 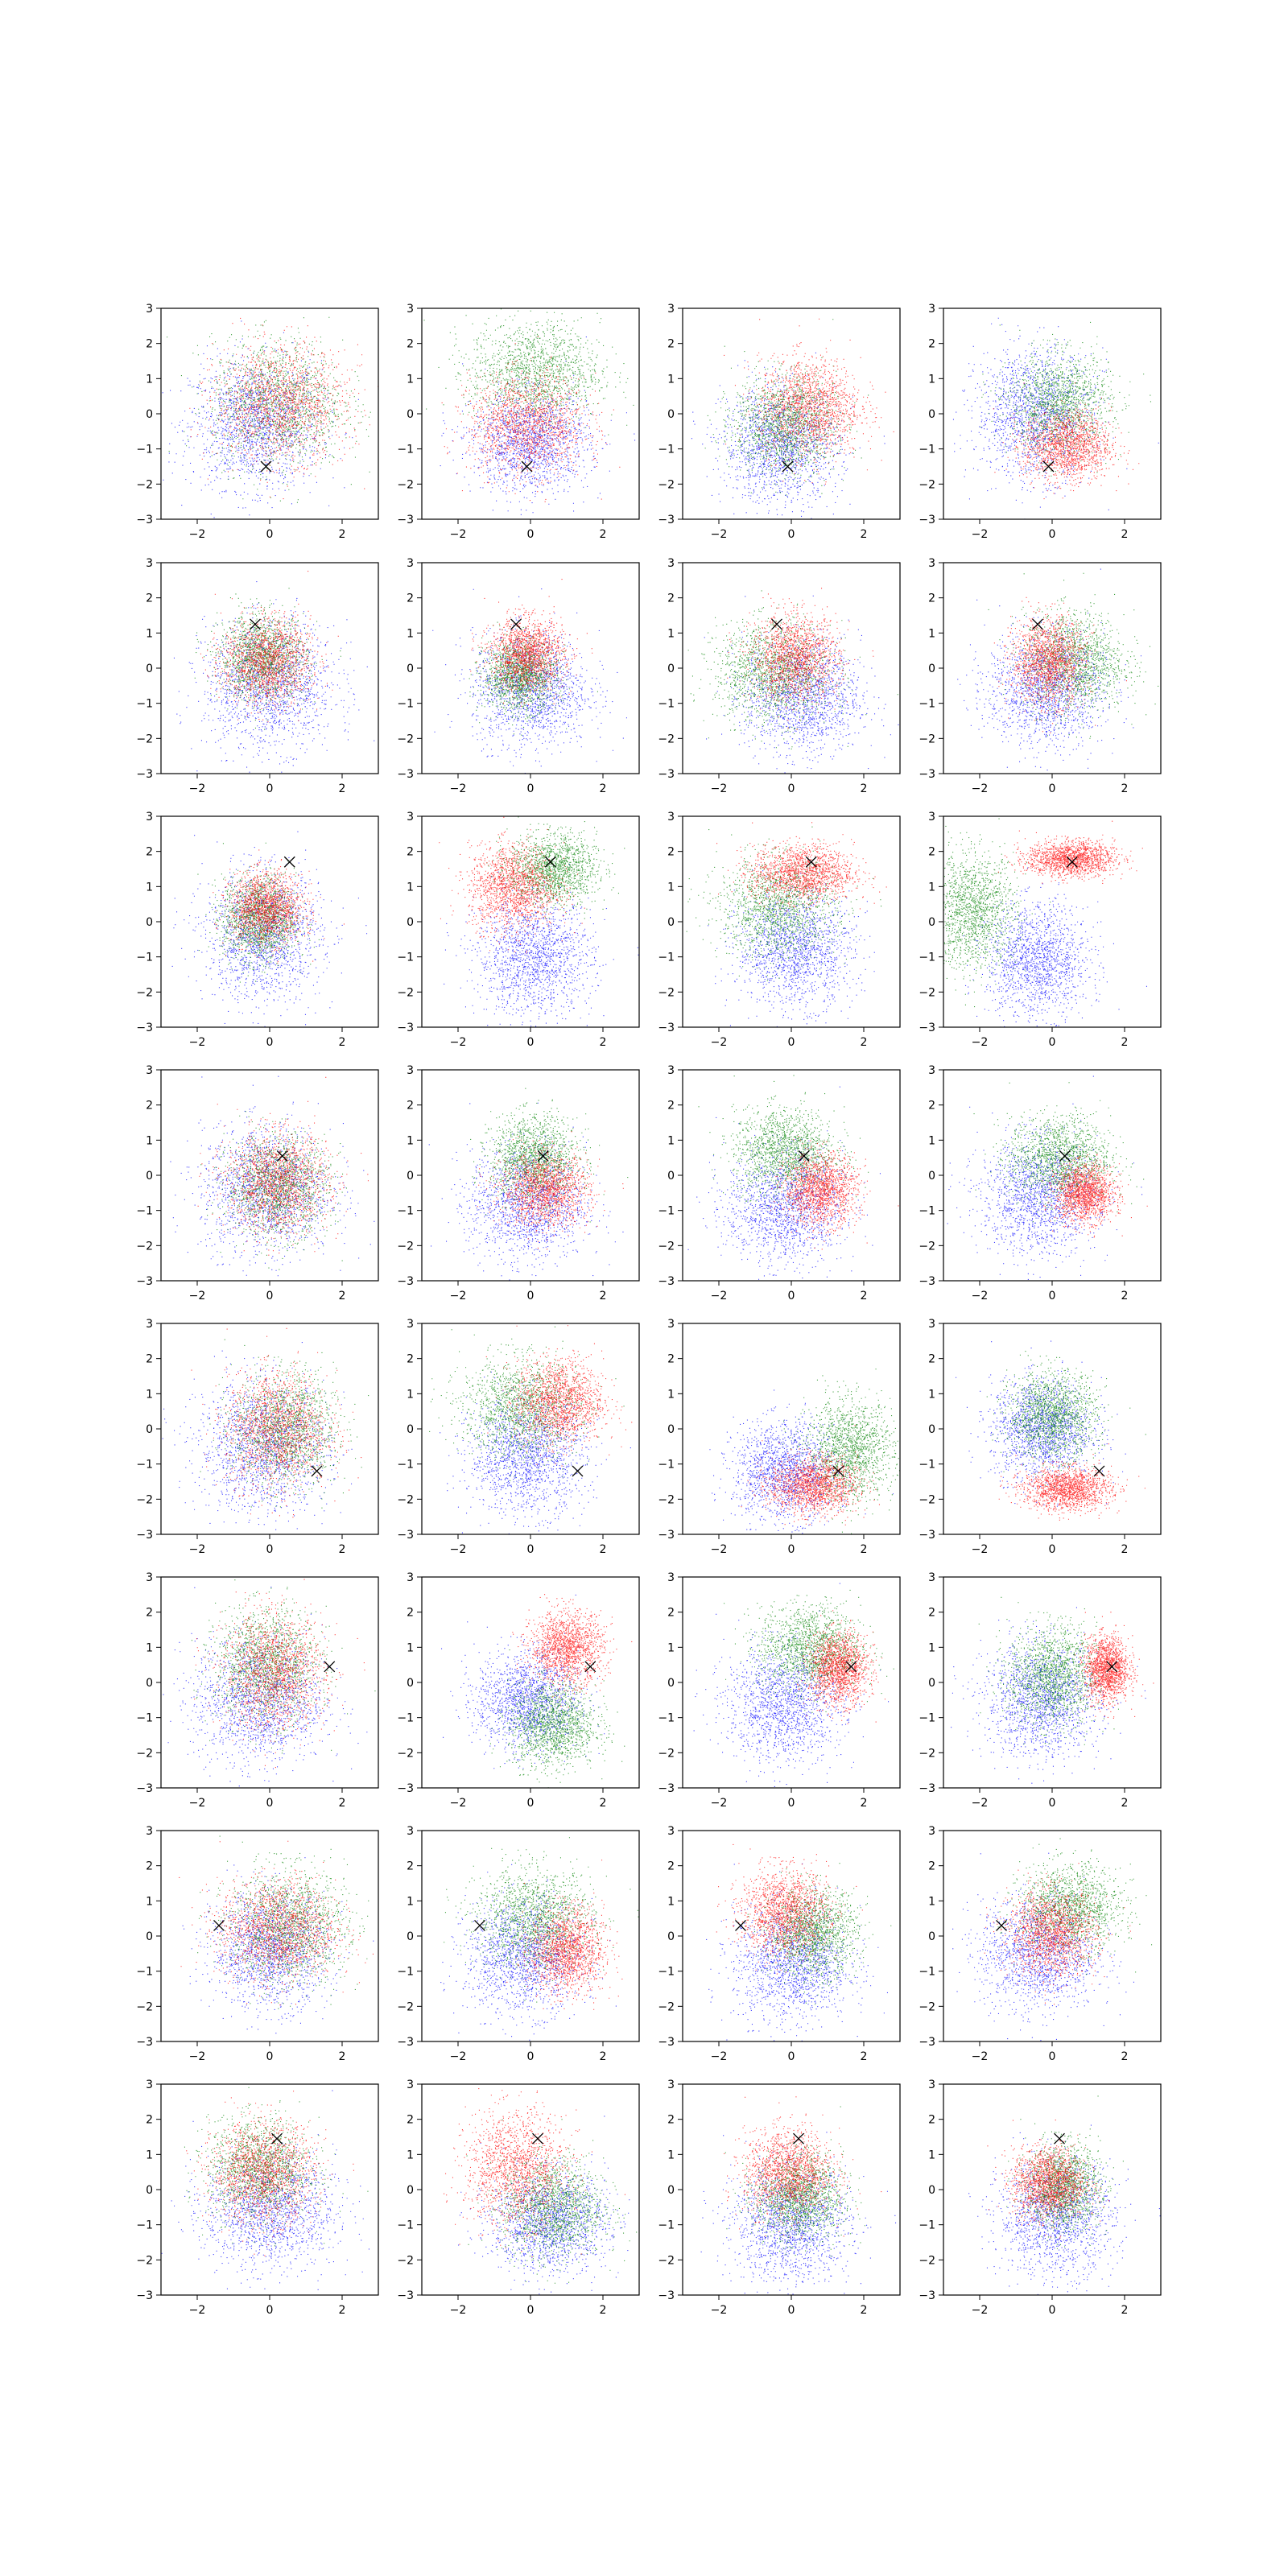 What do you see at coordinates (779, 676) in the screenshot?
I see `subplot-r2-c3: −2 0 2 −3 −2 −1 0 1 2 3` at bounding box center [779, 676].